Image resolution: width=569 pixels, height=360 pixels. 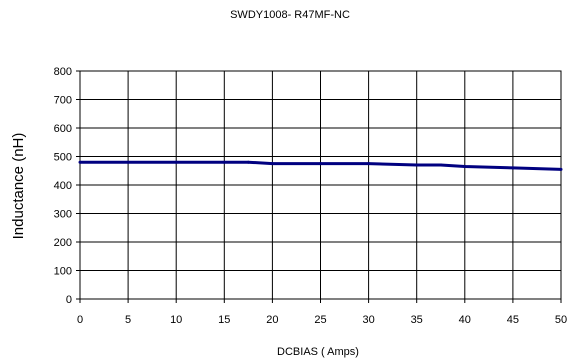 What do you see at coordinates (320, 320) in the screenshot?
I see `x-tick-label: 25` at bounding box center [320, 320].